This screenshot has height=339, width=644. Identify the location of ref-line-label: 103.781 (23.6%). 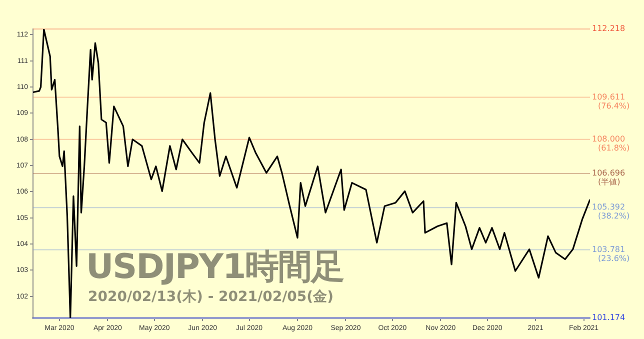
(611, 253).